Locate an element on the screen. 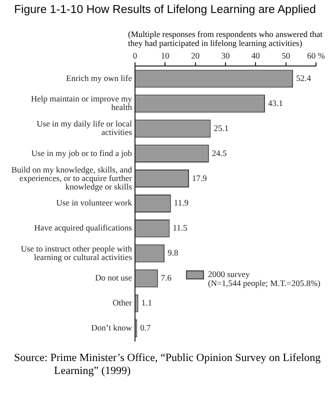  x-tick-label: 30 is located at coordinates (225, 55).